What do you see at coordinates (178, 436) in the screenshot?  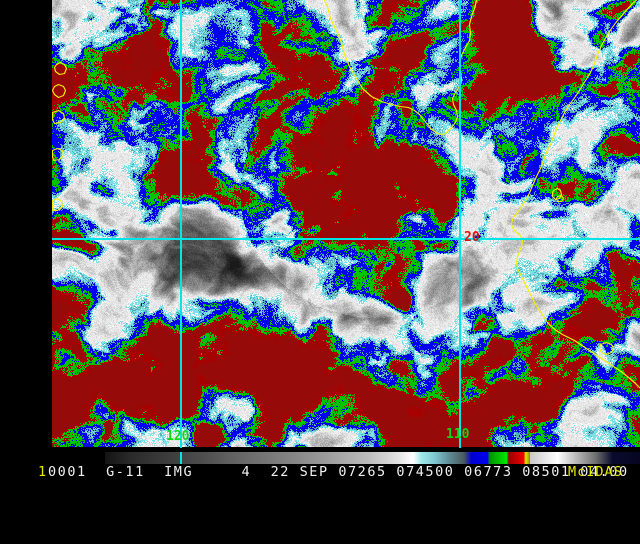 I see `longitude-label-120w: 120` at bounding box center [178, 436].